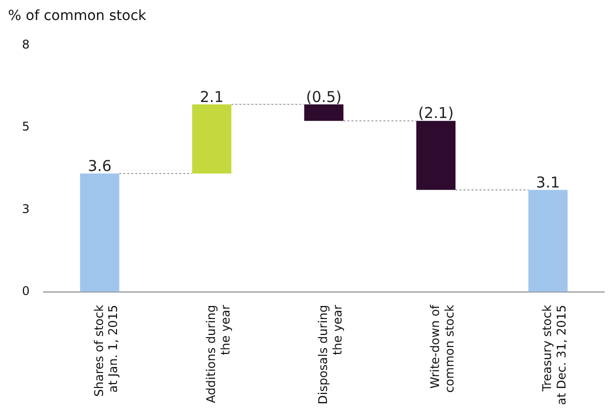  What do you see at coordinates (442, 348) in the screenshot?
I see `x-tick-label: Write-down of common stock` at bounding box center [442, 348].